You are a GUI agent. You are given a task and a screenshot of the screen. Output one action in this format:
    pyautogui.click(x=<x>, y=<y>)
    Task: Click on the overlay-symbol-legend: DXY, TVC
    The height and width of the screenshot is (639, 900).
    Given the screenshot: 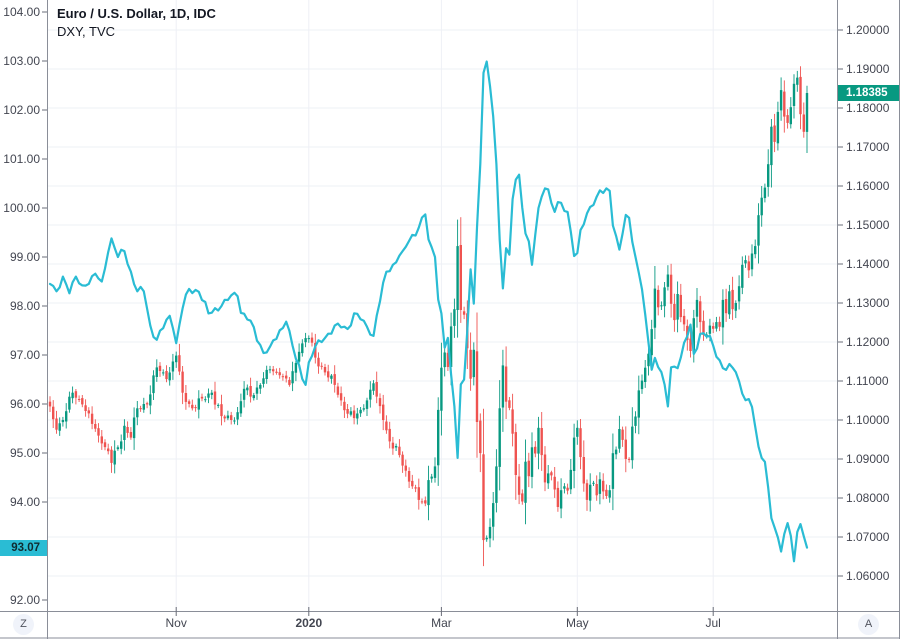 What is the action you would take?
    pyautogui.click(x=86, y=31)
    